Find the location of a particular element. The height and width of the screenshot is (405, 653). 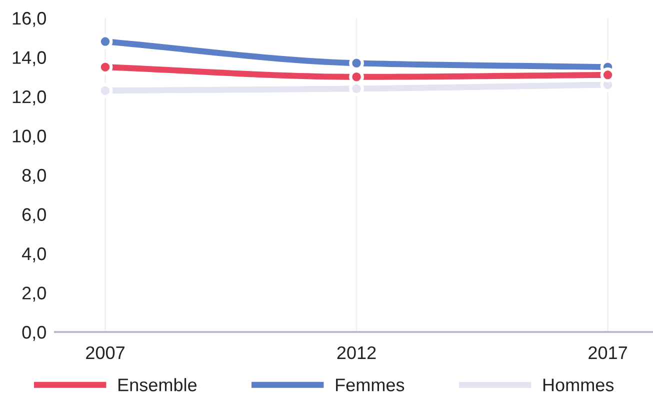

y-tick-label: 2,0 is located at coordinates (34, 294).